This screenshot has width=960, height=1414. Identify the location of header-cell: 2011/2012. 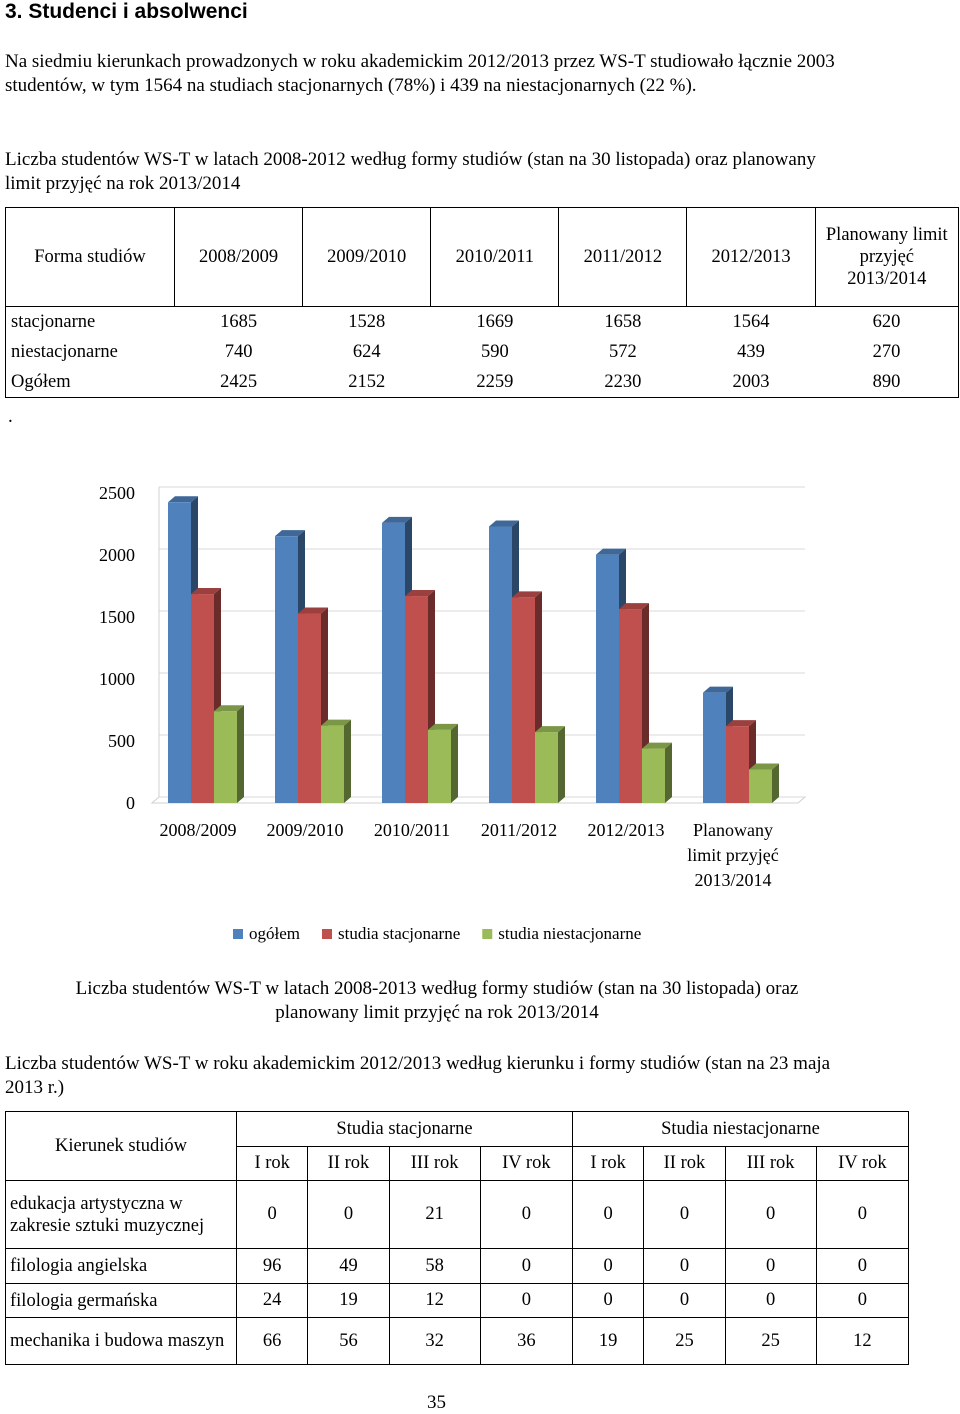
(623, 257).